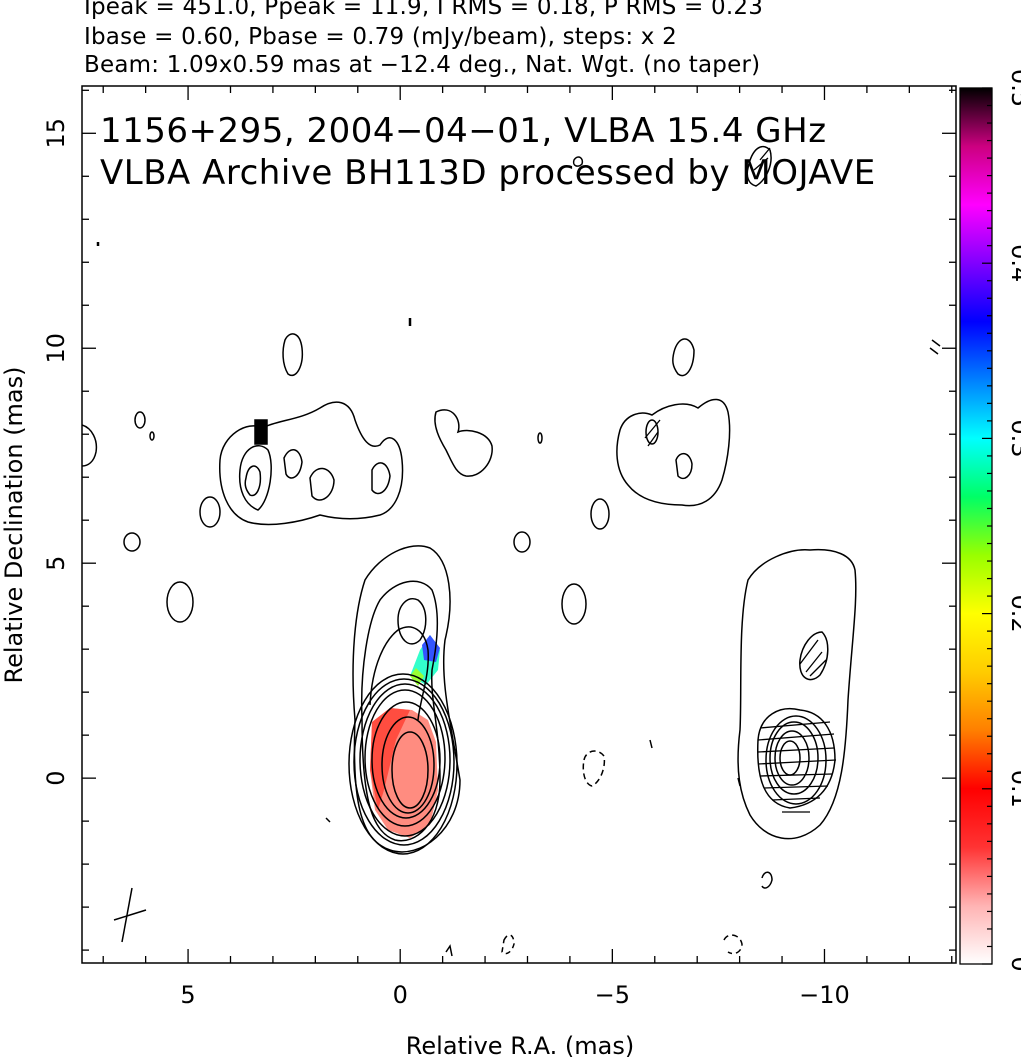  What do you see at coordinates (390, 759) in the screenshot?
I see `fractional-pol-core-edge` at bounding box center [390, 759].